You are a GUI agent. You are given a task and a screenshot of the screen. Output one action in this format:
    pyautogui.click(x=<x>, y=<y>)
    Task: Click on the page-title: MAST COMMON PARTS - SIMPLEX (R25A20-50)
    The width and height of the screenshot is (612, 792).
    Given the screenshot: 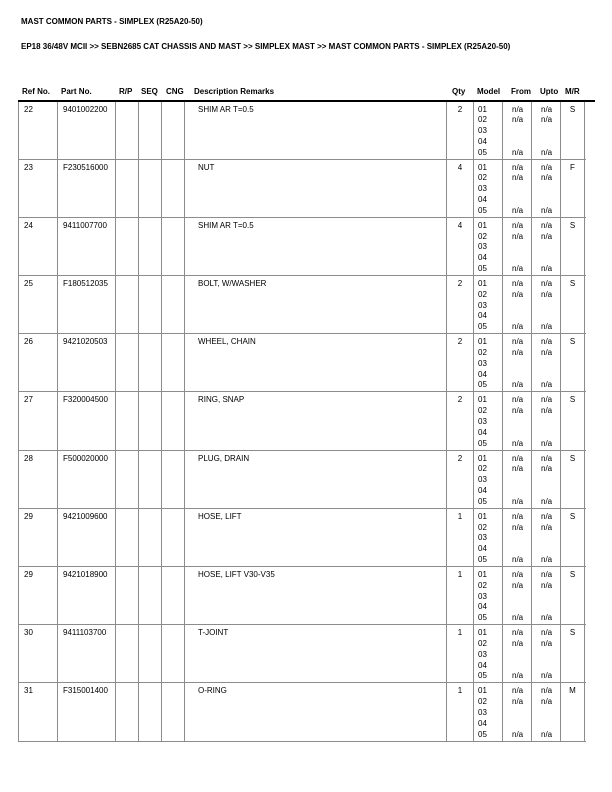 What is the action you would take?
    pyautogui.click(x=112, y=21)
    